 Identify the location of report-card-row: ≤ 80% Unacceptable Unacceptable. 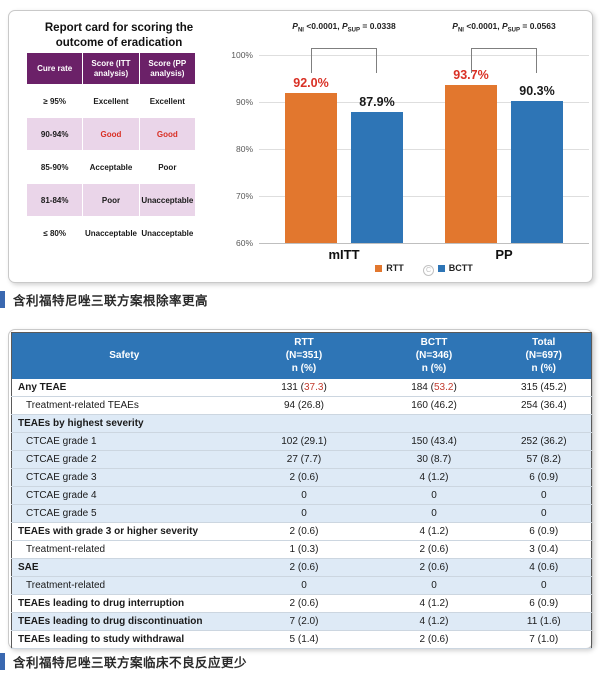
(111, 233).